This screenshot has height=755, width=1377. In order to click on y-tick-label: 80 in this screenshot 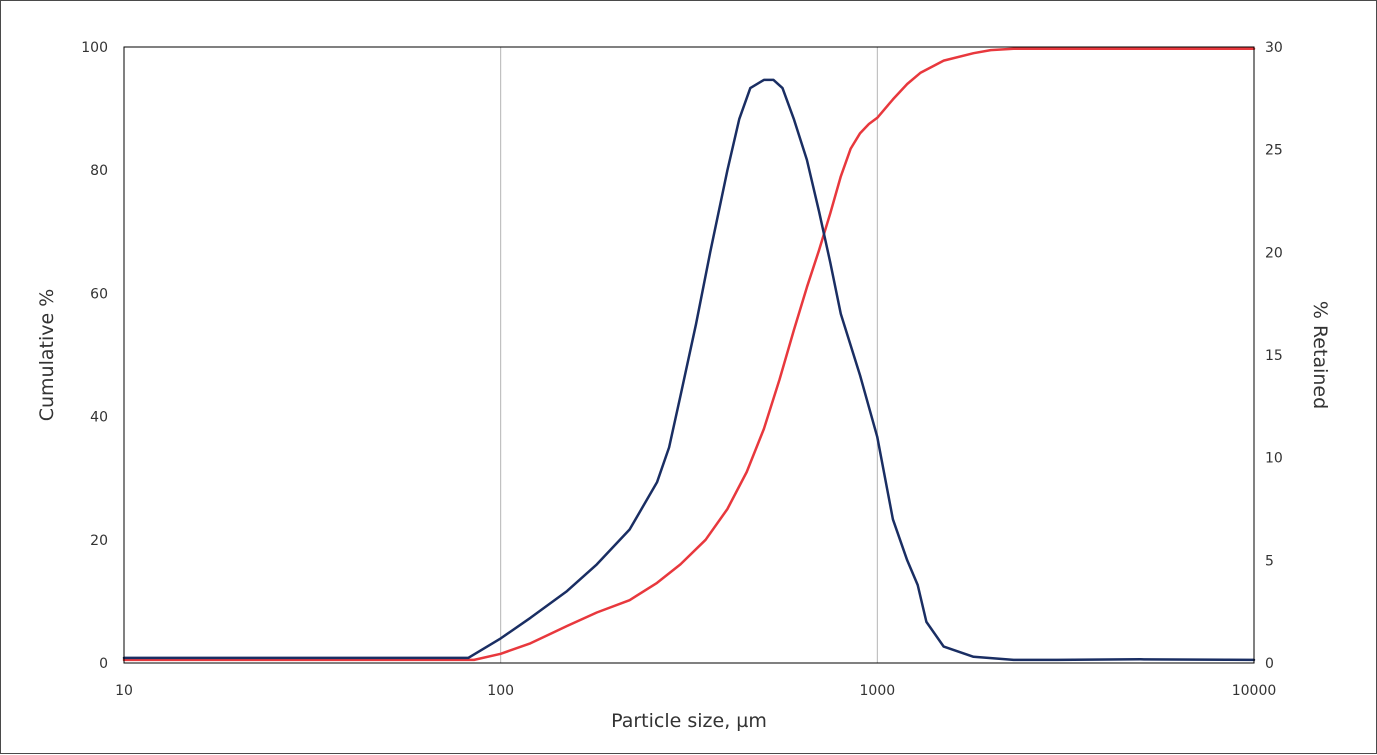, I will do `click(99, 171)`.